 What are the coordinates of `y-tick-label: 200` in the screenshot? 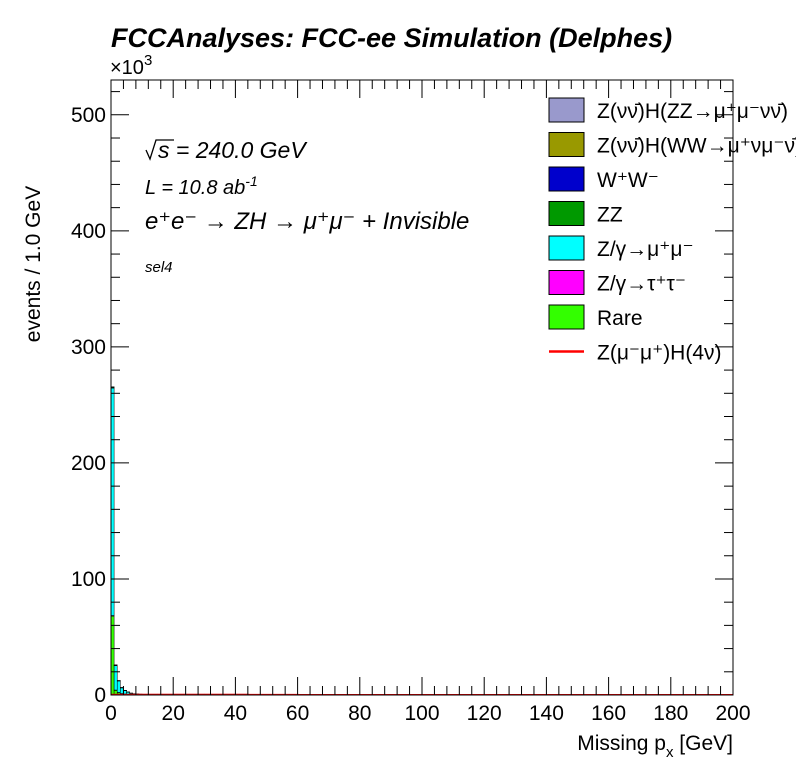 It's located at (88, 463).